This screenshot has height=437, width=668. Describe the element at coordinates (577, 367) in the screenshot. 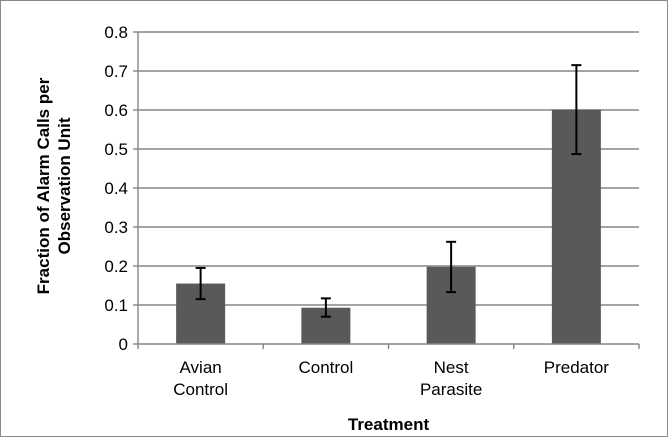

I see `x-tick-label: Predator` at that location.